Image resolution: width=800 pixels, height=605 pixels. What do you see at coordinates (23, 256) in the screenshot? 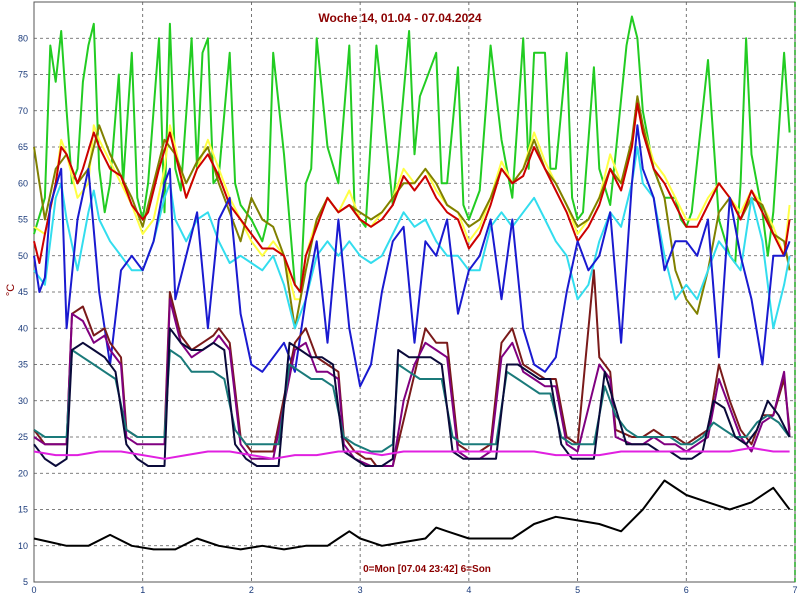
I see `y-tick-label: 50` at bounding box center [23, 256].